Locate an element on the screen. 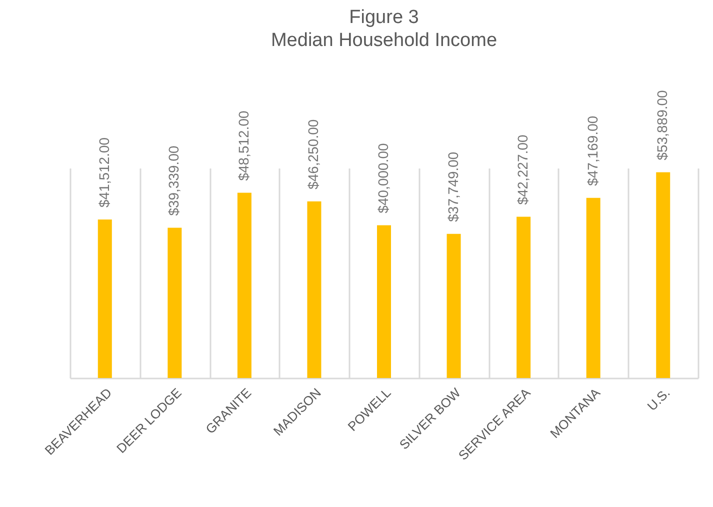 This screenshot has width=713, height=507. data-label: $42,227.00 is located at coordinates (522, 169).